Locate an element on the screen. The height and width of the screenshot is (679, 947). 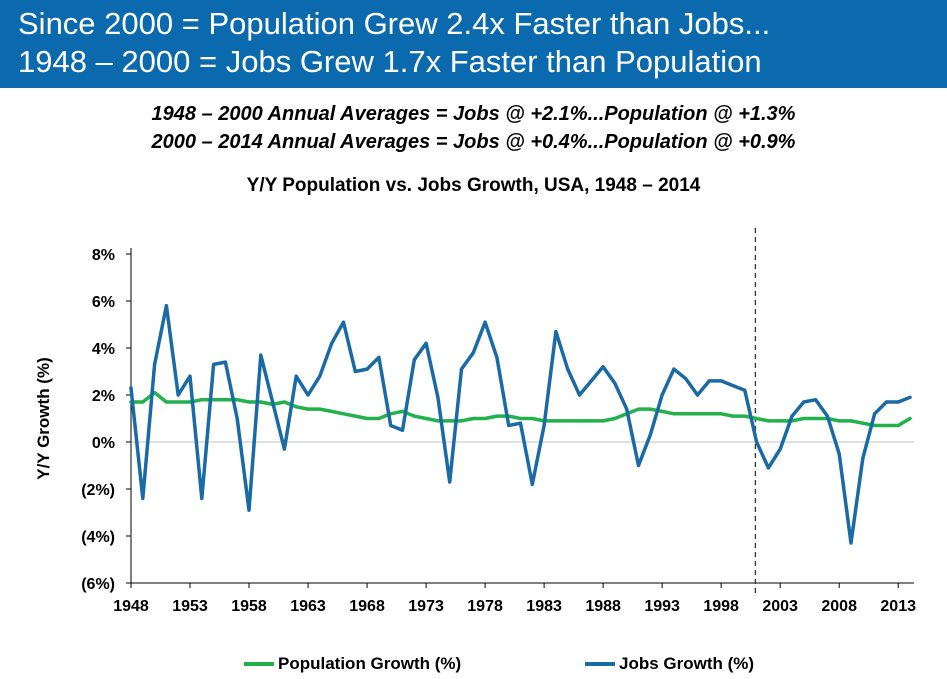
y-tick-label: 2% is located at coordinates (103, 396).